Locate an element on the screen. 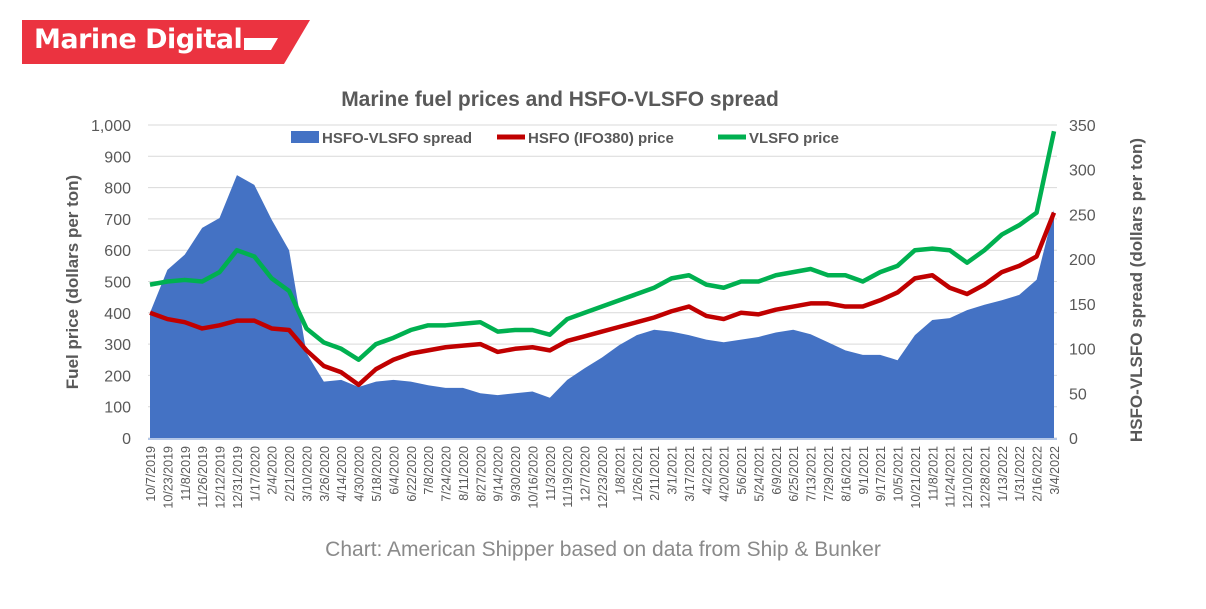 The height and width of the screenshot is (609, 1206). x-tick-label: 3/10/2020 is located at coordinates (307, 474).